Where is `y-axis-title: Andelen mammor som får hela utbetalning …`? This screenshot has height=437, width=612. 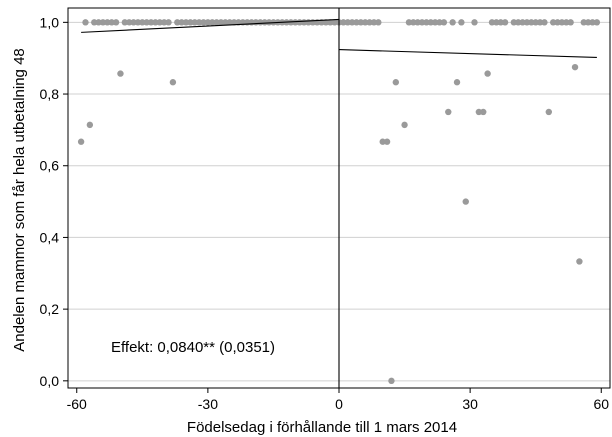 y-axis-title: Andelen mammor som får hela utbetalning … is located at coordinates (19, 200).